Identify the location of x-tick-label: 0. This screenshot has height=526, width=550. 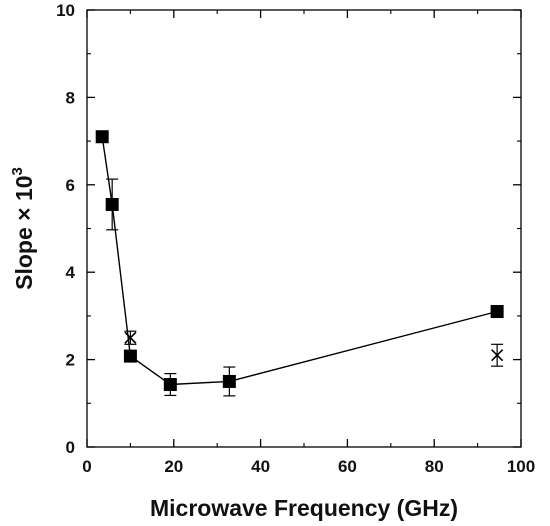
(86, 466).